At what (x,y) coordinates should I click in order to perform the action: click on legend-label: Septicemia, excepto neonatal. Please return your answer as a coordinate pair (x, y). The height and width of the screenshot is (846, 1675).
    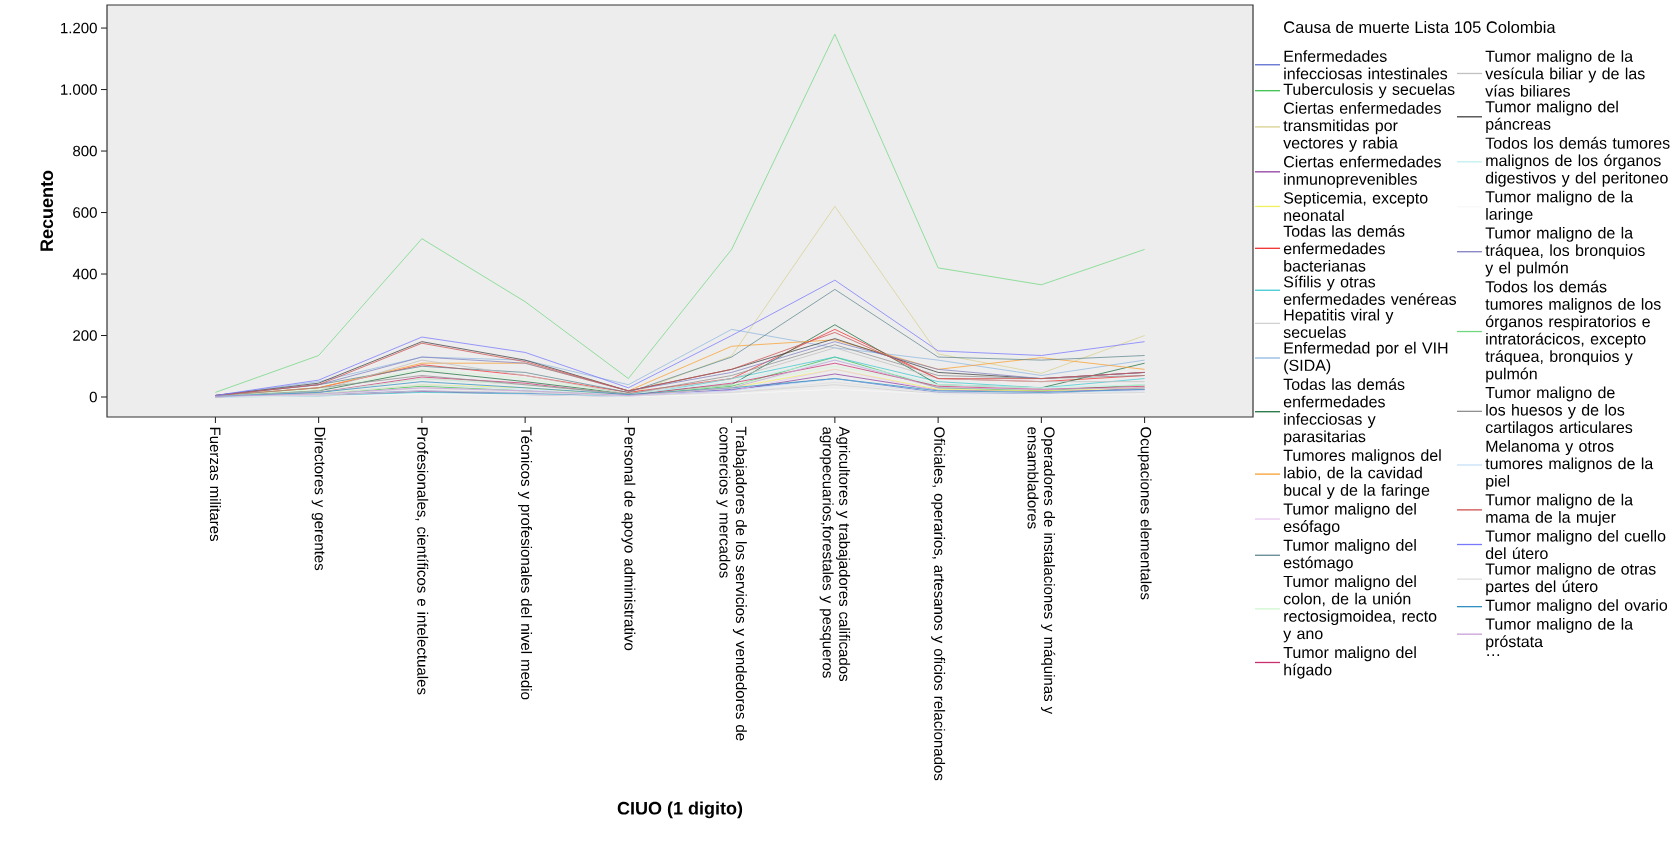
    Looking at the image, I should click on (1355, 206).